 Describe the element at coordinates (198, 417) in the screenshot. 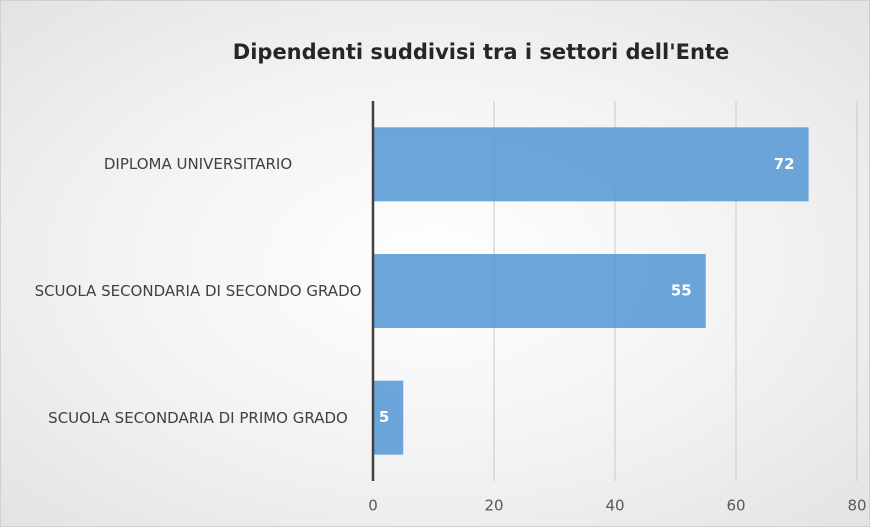

I see `y-tick-label: SCUOLA SECONDARIA DI PRIMO GRADO` at that location.